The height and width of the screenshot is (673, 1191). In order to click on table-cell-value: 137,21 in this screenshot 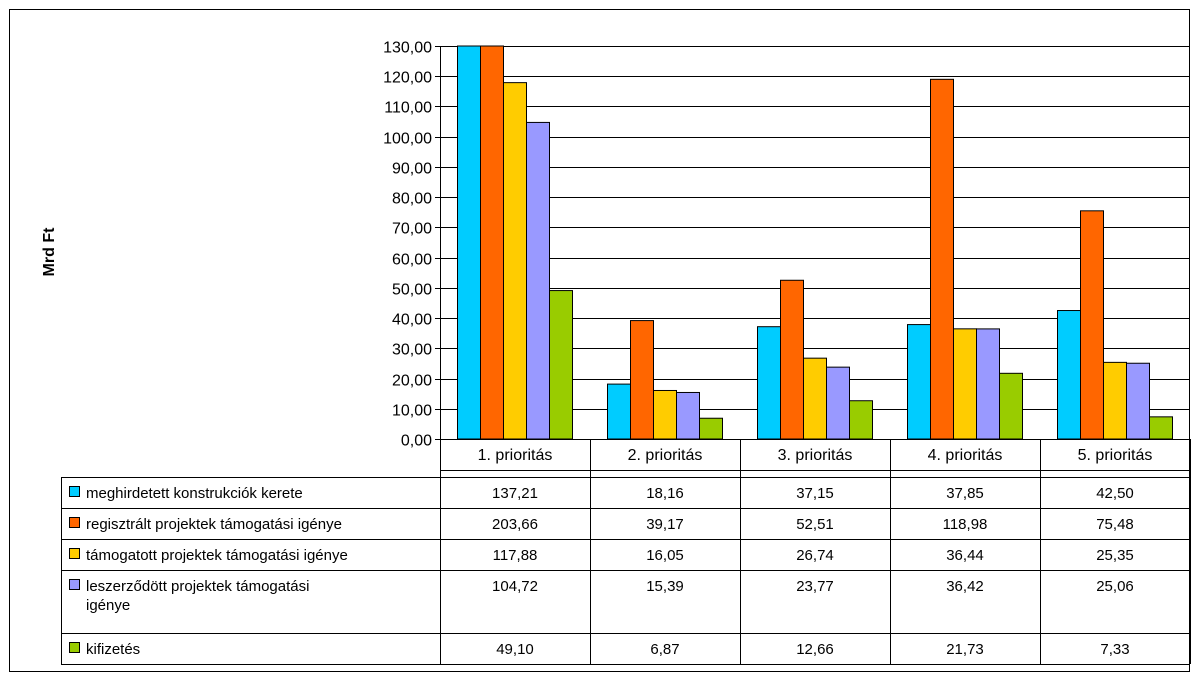, I will do `click(515, 493)`.